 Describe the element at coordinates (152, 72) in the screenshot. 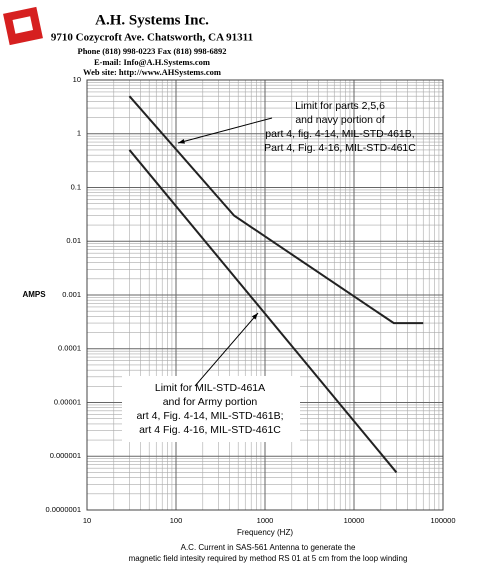

I see `web: Web site: http://www.AHSystems.com` at that location.